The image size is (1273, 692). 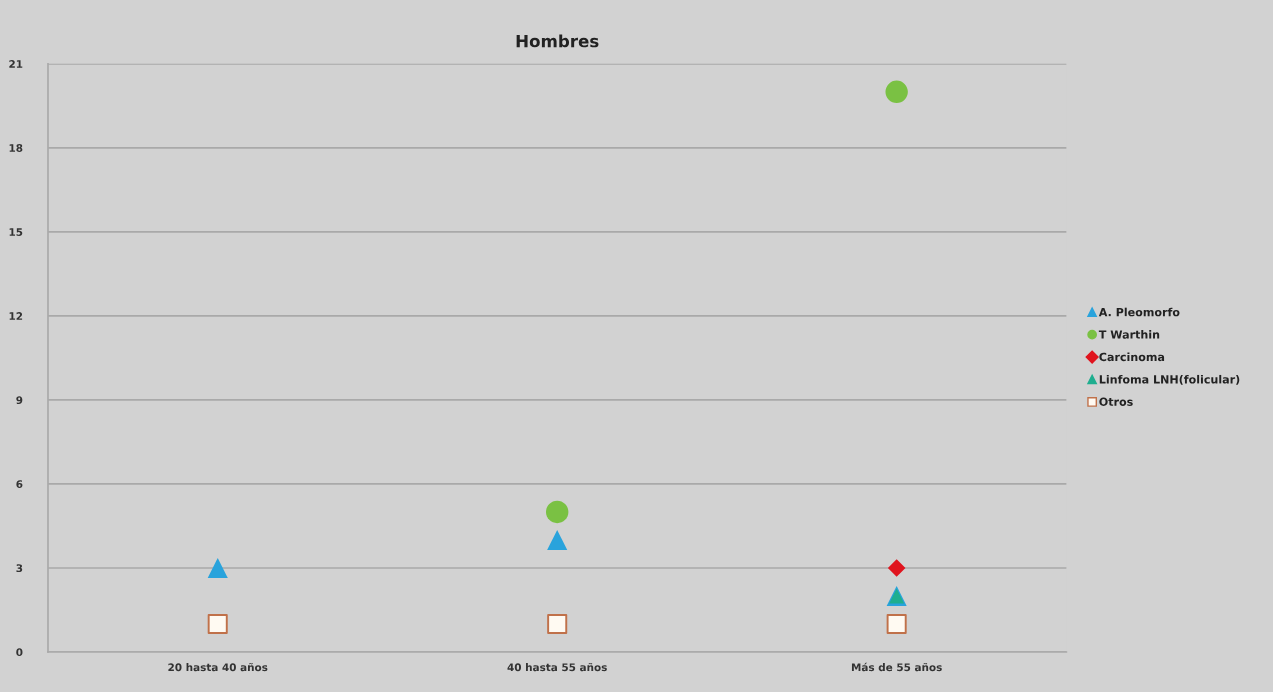 What do you see at coordinates (1116, 401) in the screenshot?
I see `legend-label: Otros` at bounding box center [1116, 401].